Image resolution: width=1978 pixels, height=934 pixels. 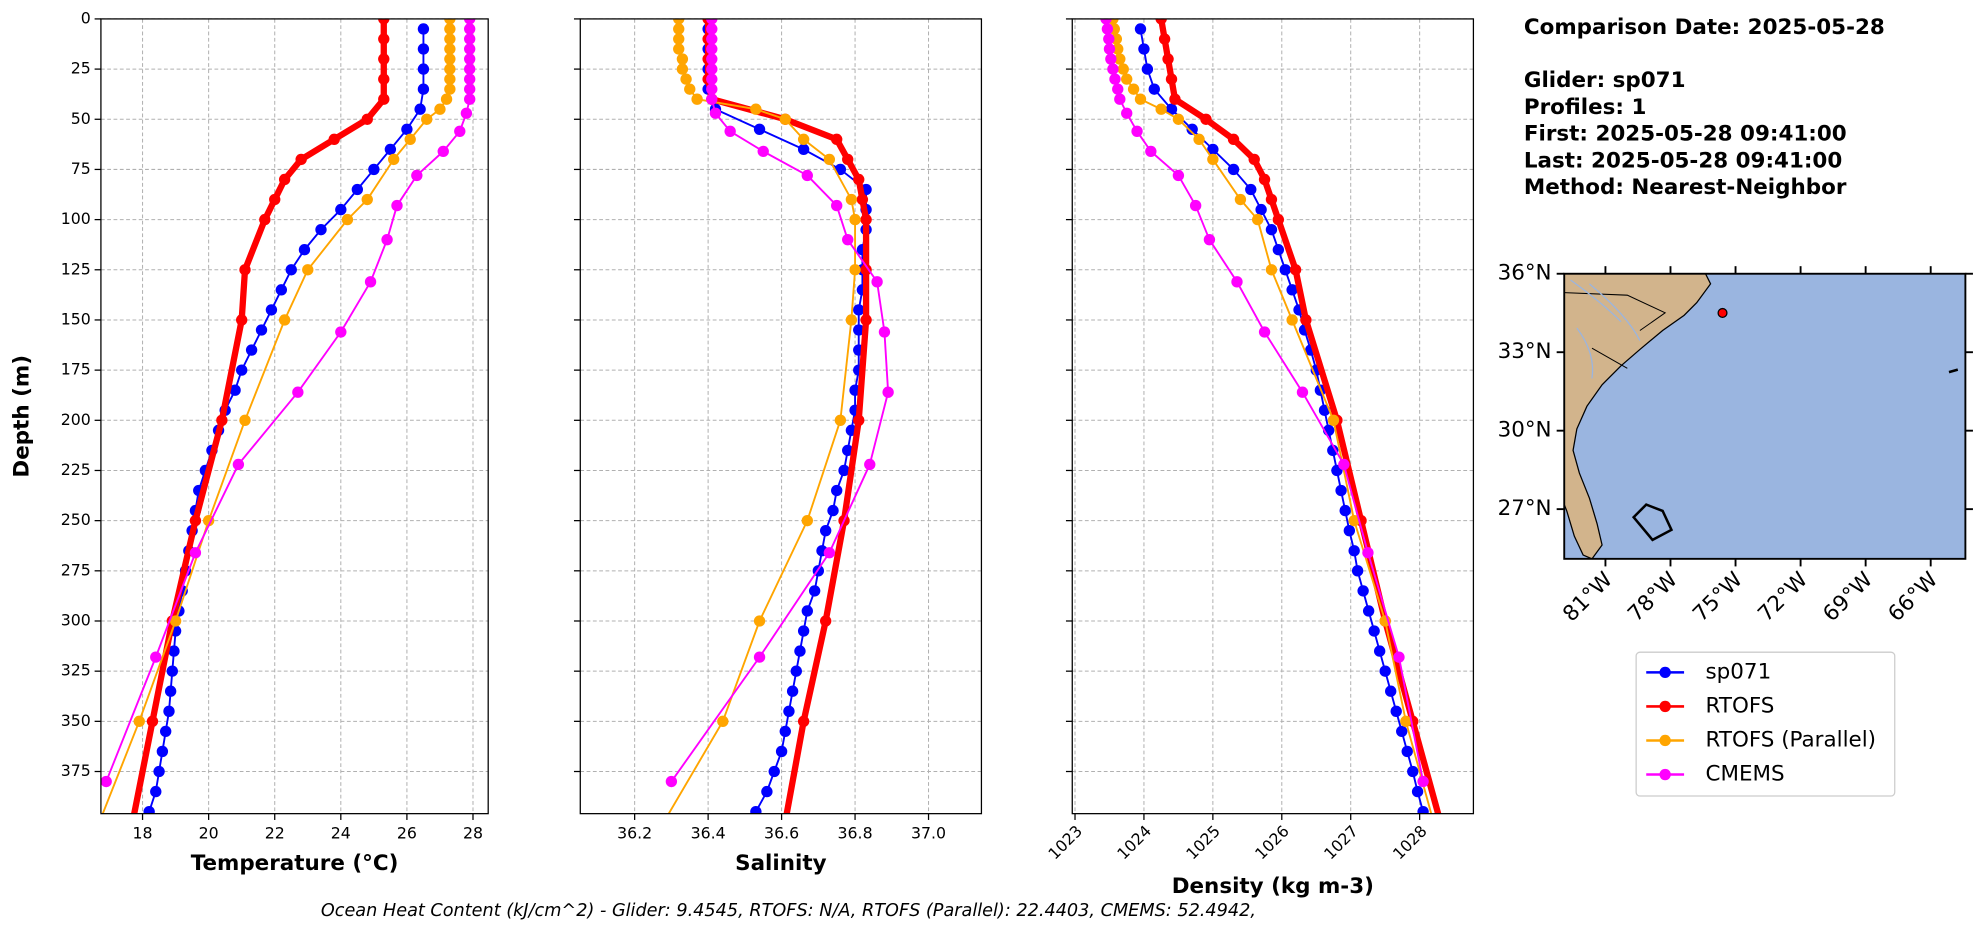 What do you see at coordinates (81, 168) in the screenshot?
I see `y-tick-label: 75` at bounding box center [81, 168].